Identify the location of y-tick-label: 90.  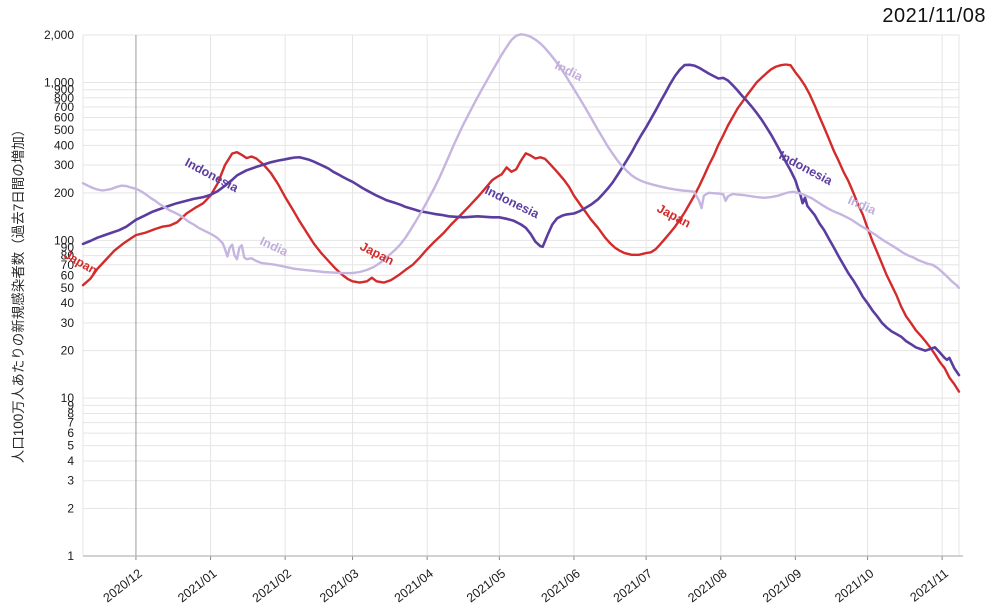
(68, 248).